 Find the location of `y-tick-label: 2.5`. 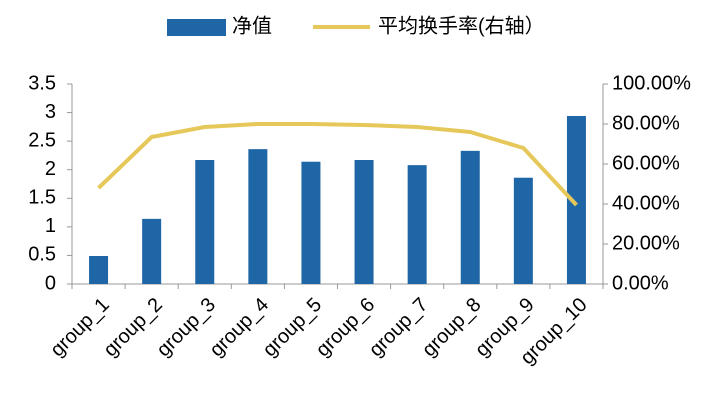

y-tick-label: 2.5 is located at coordinates (42, 140).